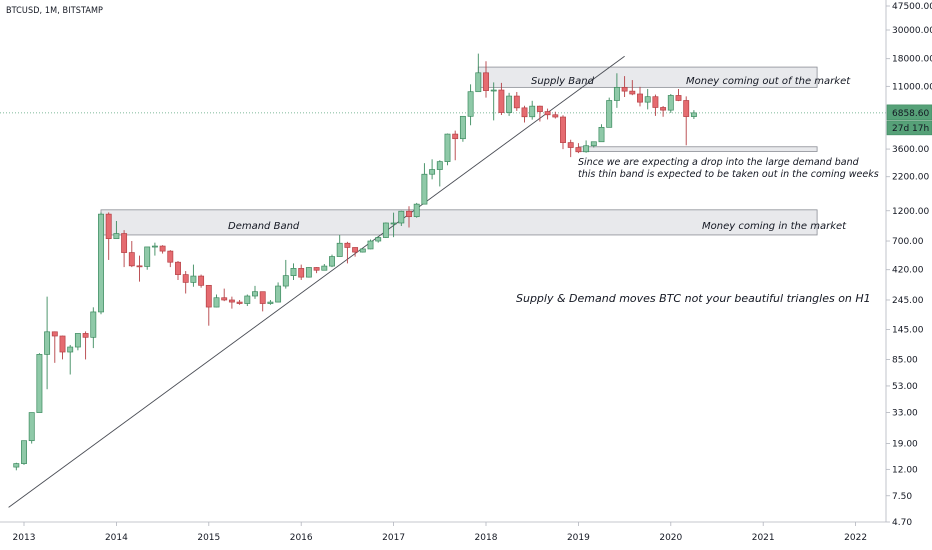 Image resolution: width=932 pixels, height=550 pixels. Describe the element at coordinates (466, 536) in the screenshot. I see `time-axis-bg` at that location.